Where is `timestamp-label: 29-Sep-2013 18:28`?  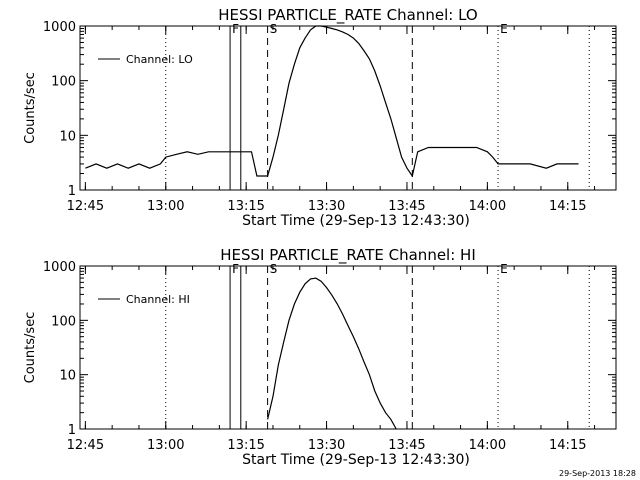
timestamp-label: 29-Sep-2013 18:28 is located at coordinates (597, 473).